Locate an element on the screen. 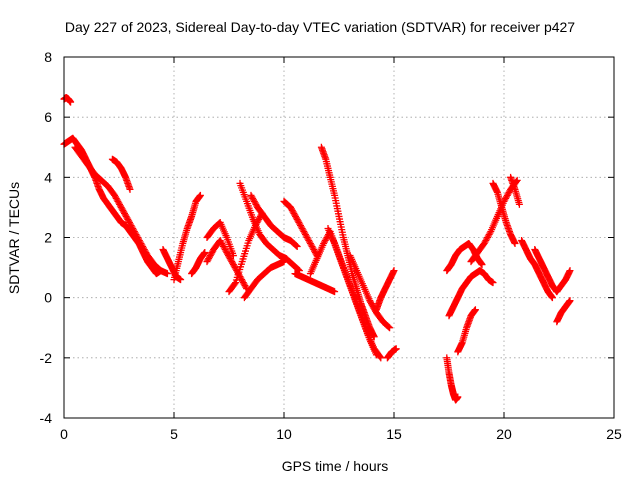 The height and width of the screenshot is (480, 640). x-axis-label: GPS time / hours is located at coordinates (335, 466).